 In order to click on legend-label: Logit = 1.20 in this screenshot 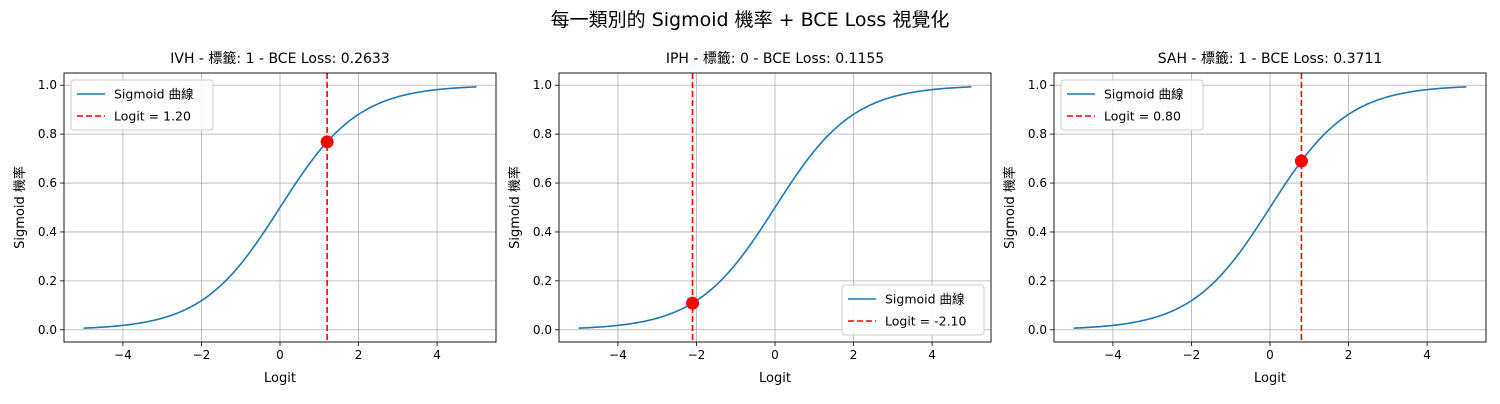, I will do `click(152, 116)`.